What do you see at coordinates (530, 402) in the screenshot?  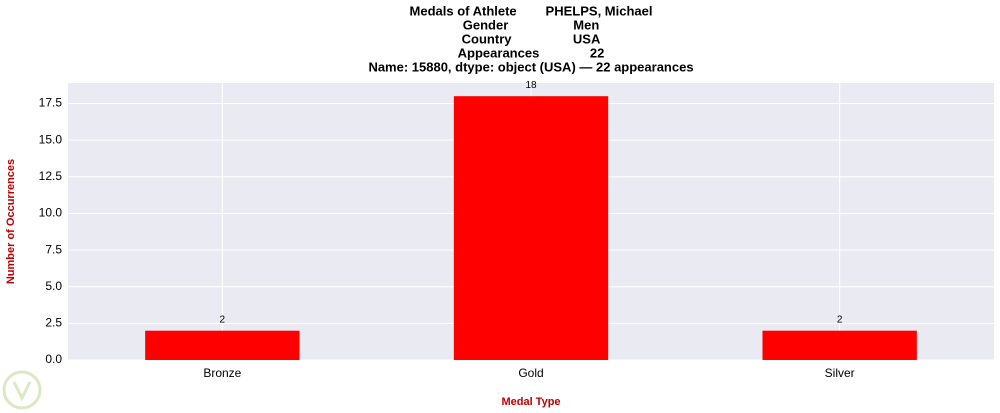 I see `x-axis-label: Medal Type` at bounding box center [530, 402].